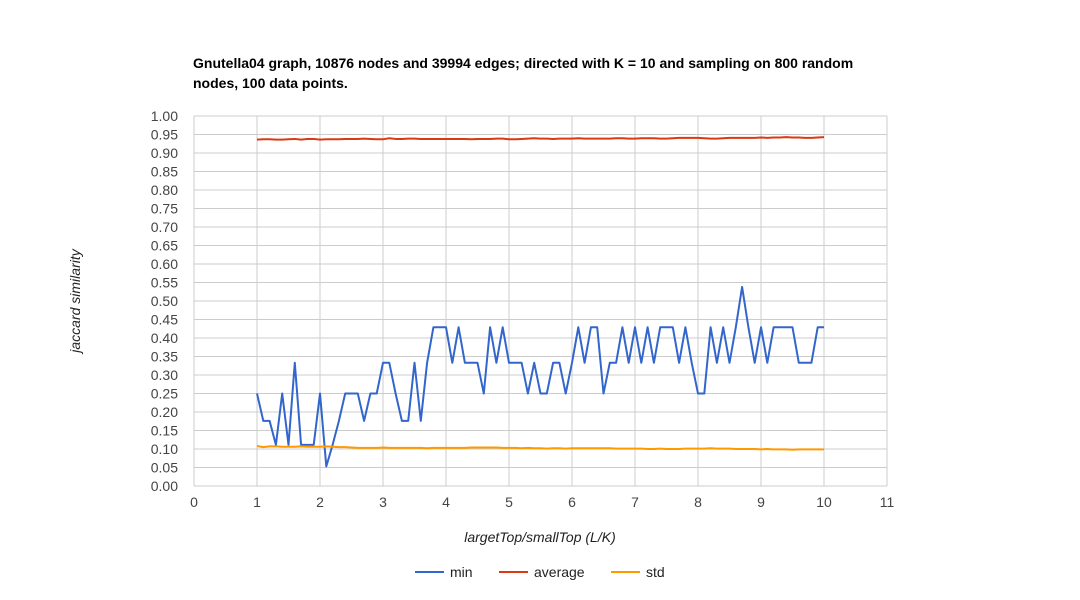  Describe the element at coordinates (164, 449) in the screenshot. I see `y-tick-label: 0.10` at that location.